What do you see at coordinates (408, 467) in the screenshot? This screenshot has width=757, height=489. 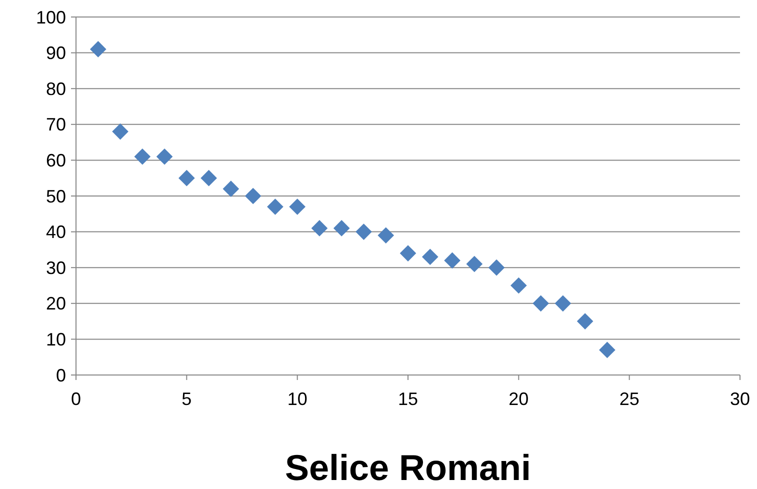 I see `x-axis-title: Selice Romani` at bounding box center [408, 467].